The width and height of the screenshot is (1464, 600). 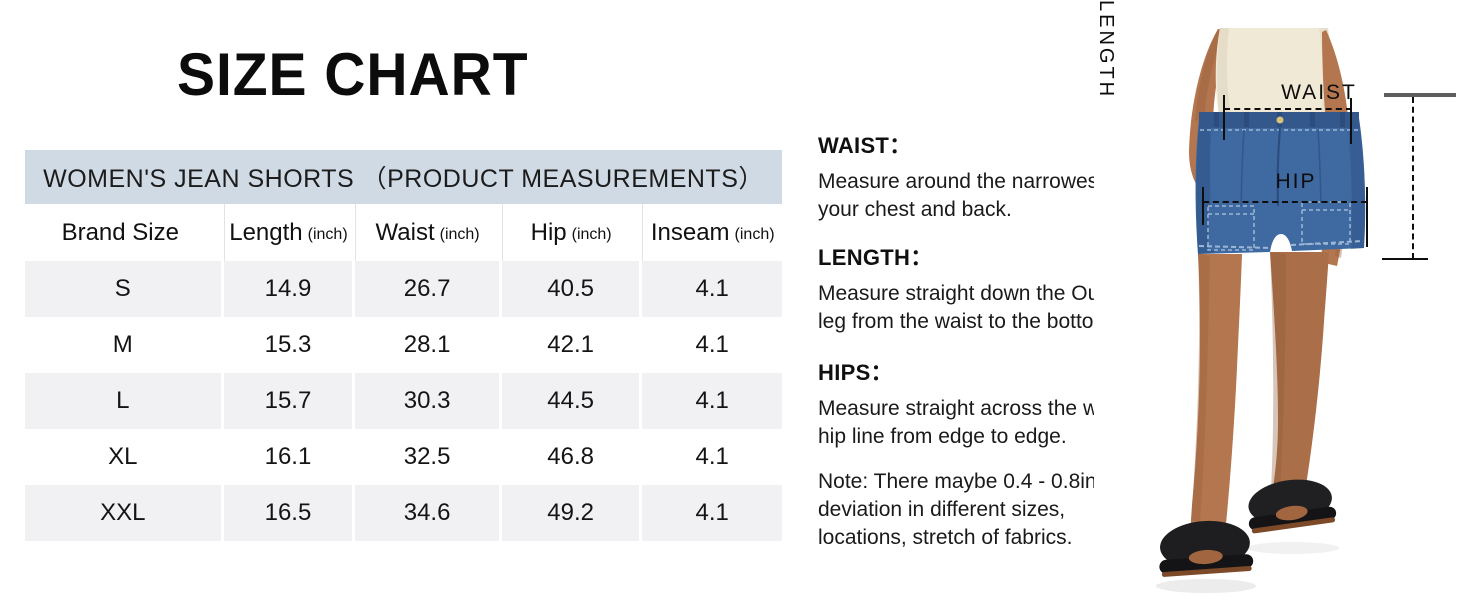 I want to click on table-row-s: S 14.9 26.7 40.5 4.1, so click(x=403, y=289).